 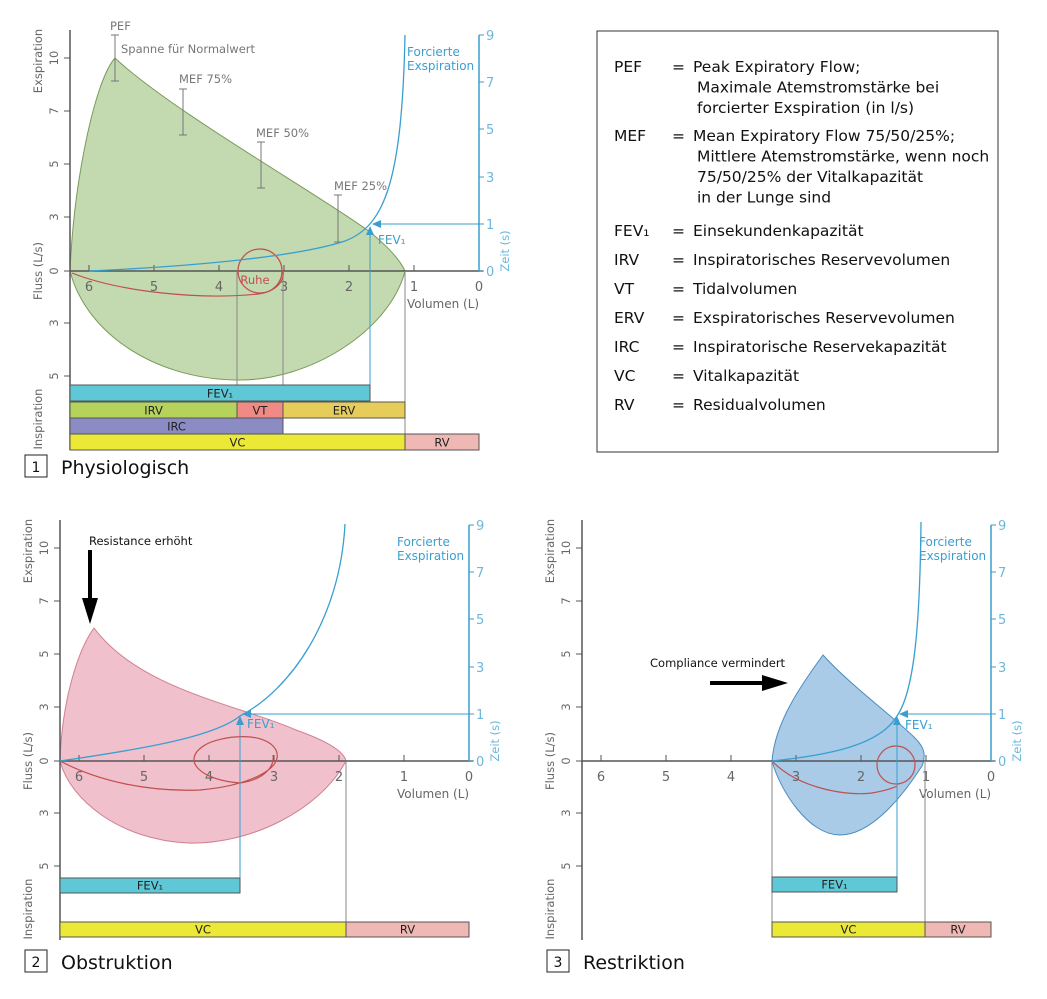 What do you see at coordinates (628, 67) in the screenshot?
I see `legend-term: PEF` at bounding box center [628, 67].